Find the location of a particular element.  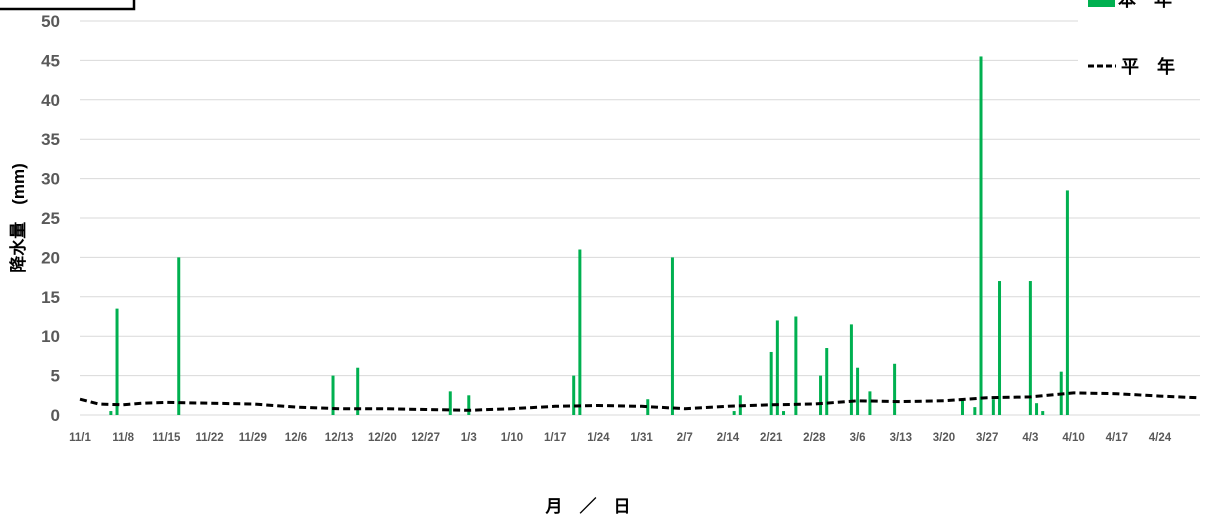

x-tick-label: 4/10 is located at coordinates (1073, 438).